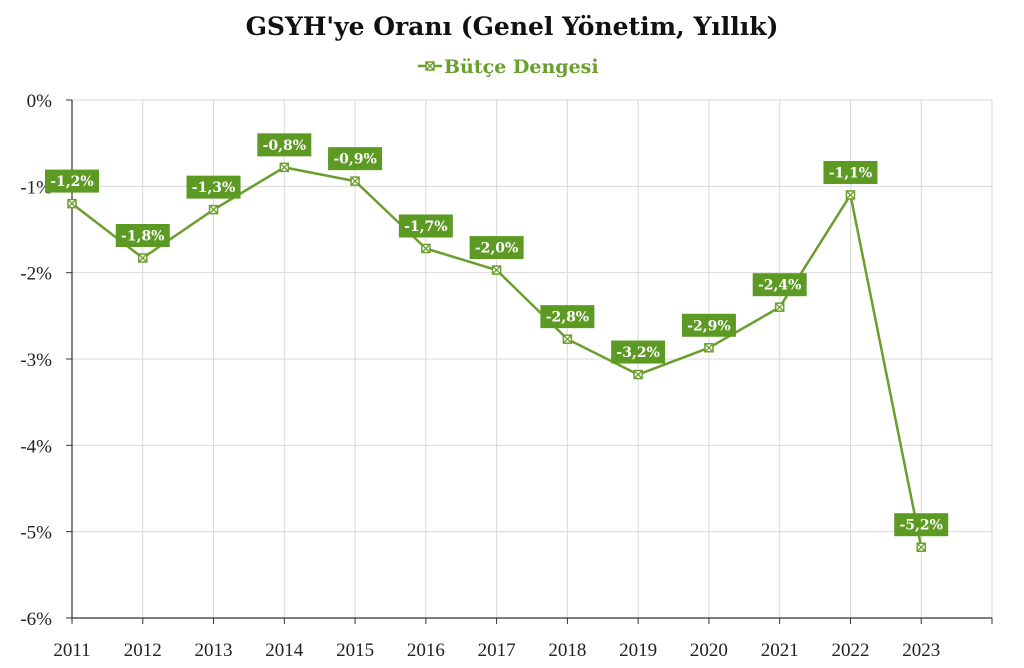 Image resolution: width=1024 pixels, height=668 pixels. I want to click on x-tick-label: 2014, so click(284, 650).